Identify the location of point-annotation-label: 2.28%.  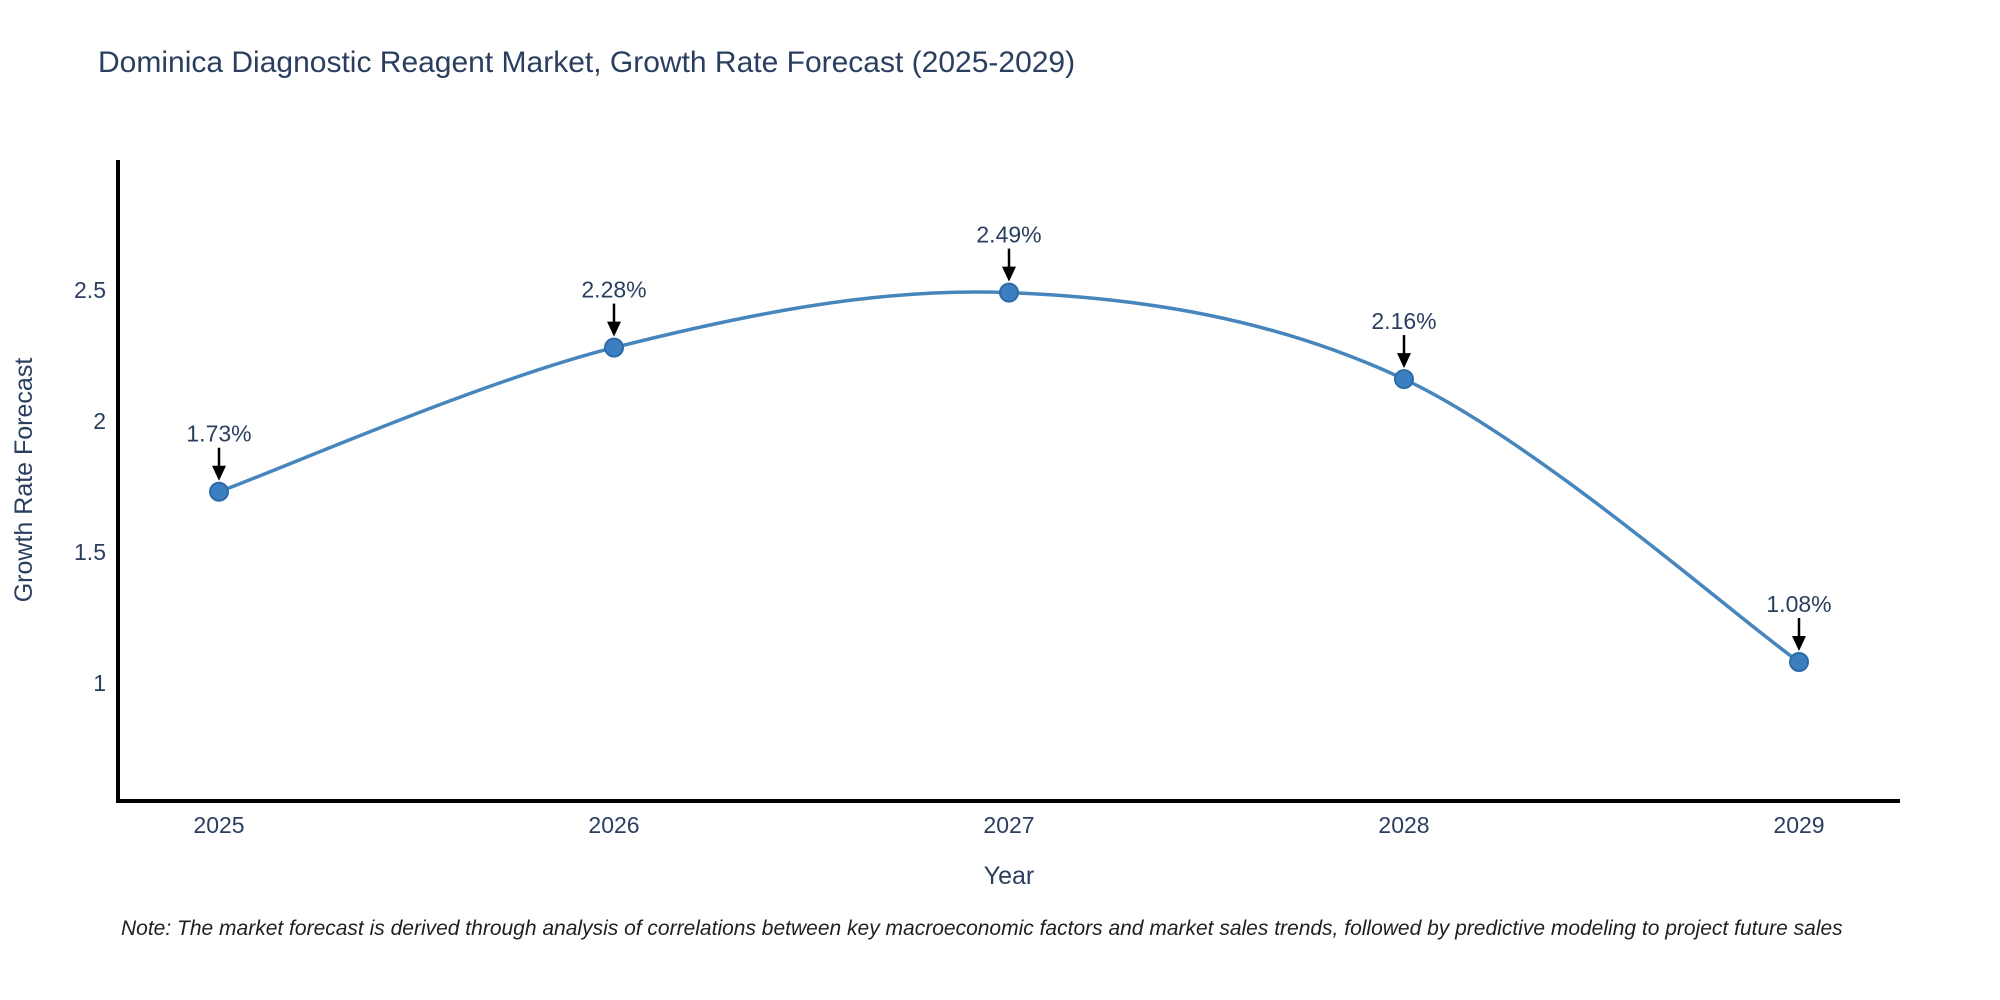
(613, 290).